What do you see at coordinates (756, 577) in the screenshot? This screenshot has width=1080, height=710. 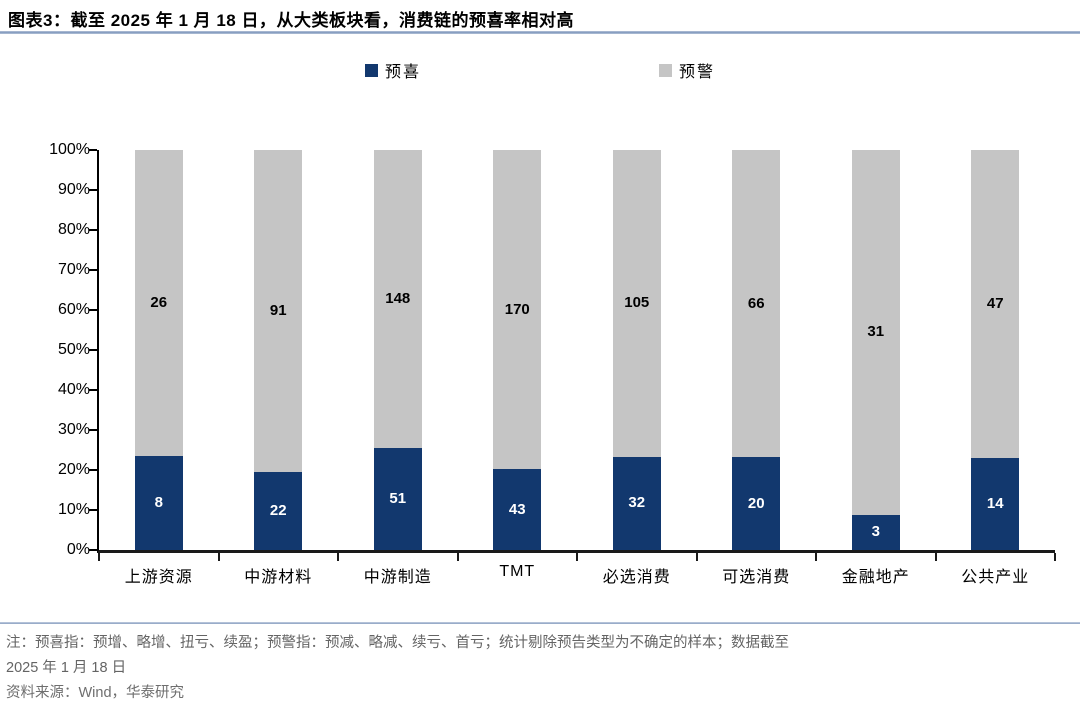 I see `x-category-label: 可选消费` at bounding box center [756, 577].